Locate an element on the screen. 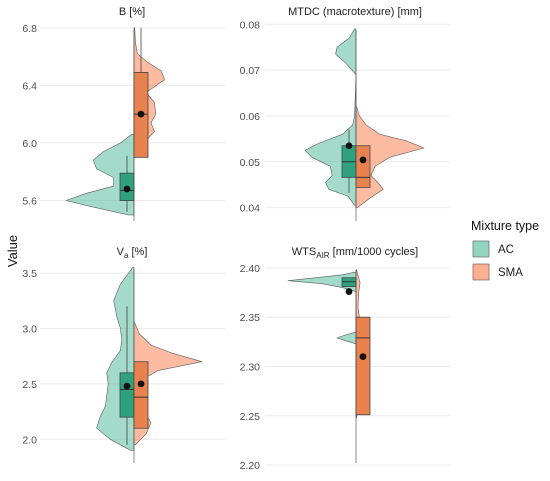 This screenshot has width=550, height=481. panel-title: B [%] is located at coordinates (132, 12).